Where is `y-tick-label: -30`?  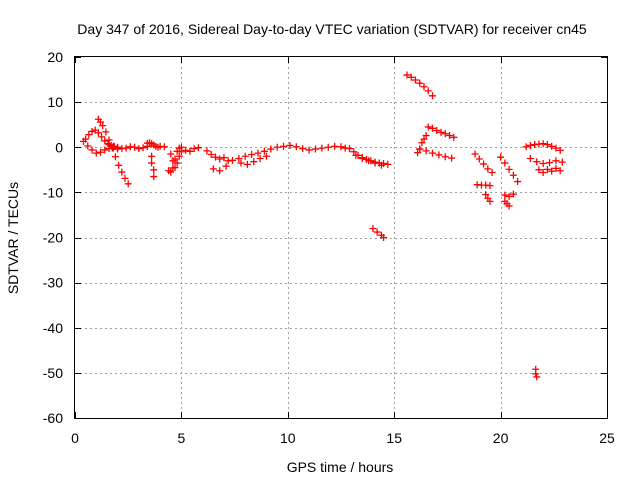
y-tick-label: -30 is located at coordinates (53, 283).